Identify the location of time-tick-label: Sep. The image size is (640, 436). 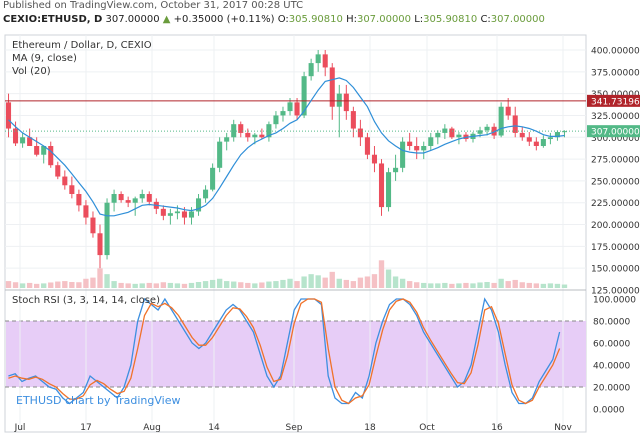
(294, 428).